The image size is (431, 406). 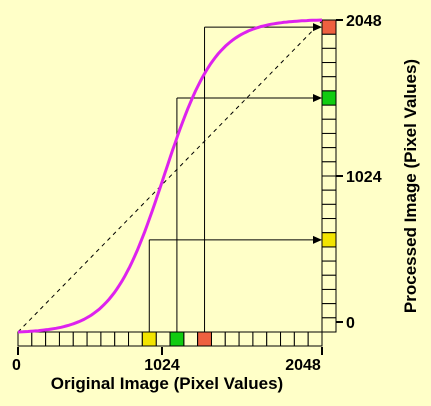 I want to click on processed-pixel-strip, so click(x=329, y=176).